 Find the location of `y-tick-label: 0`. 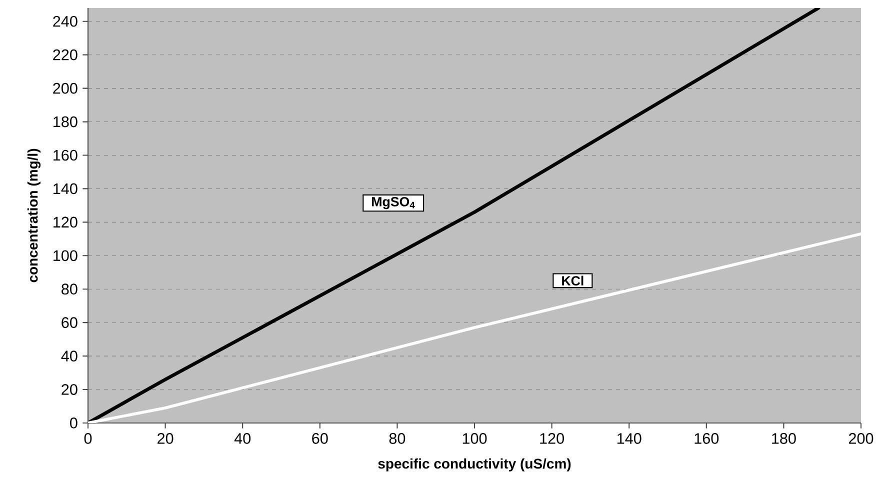

y-tick-label: 0 is located at coordinates (74, 423).